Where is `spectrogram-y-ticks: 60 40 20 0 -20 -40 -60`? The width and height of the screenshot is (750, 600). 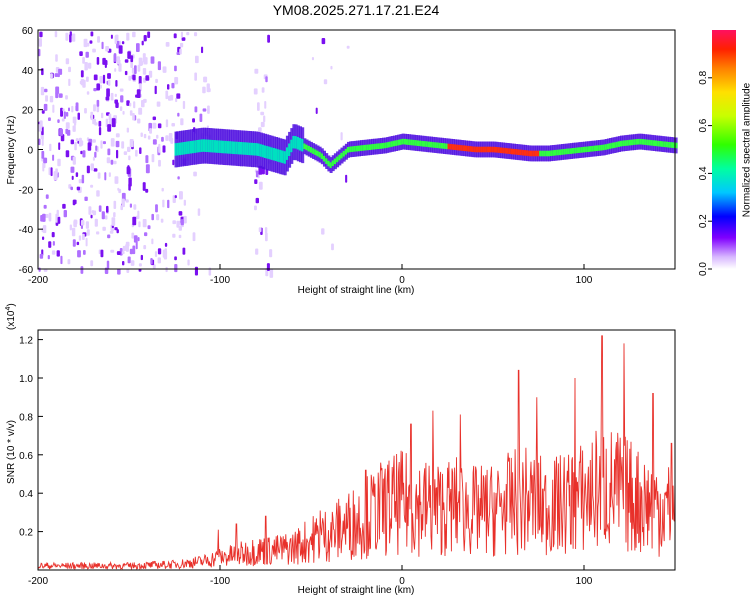
spectrogram-y-ticks: 60 40 20 0 -20 -40 -60 is located at coordinates (31, 151).